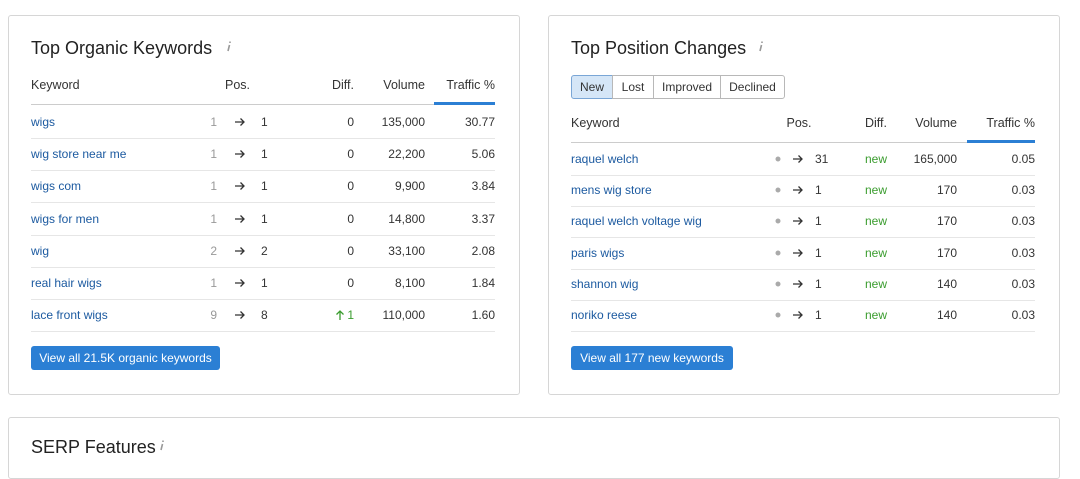  I want to click on volume: 22,200, so click(406, 154).